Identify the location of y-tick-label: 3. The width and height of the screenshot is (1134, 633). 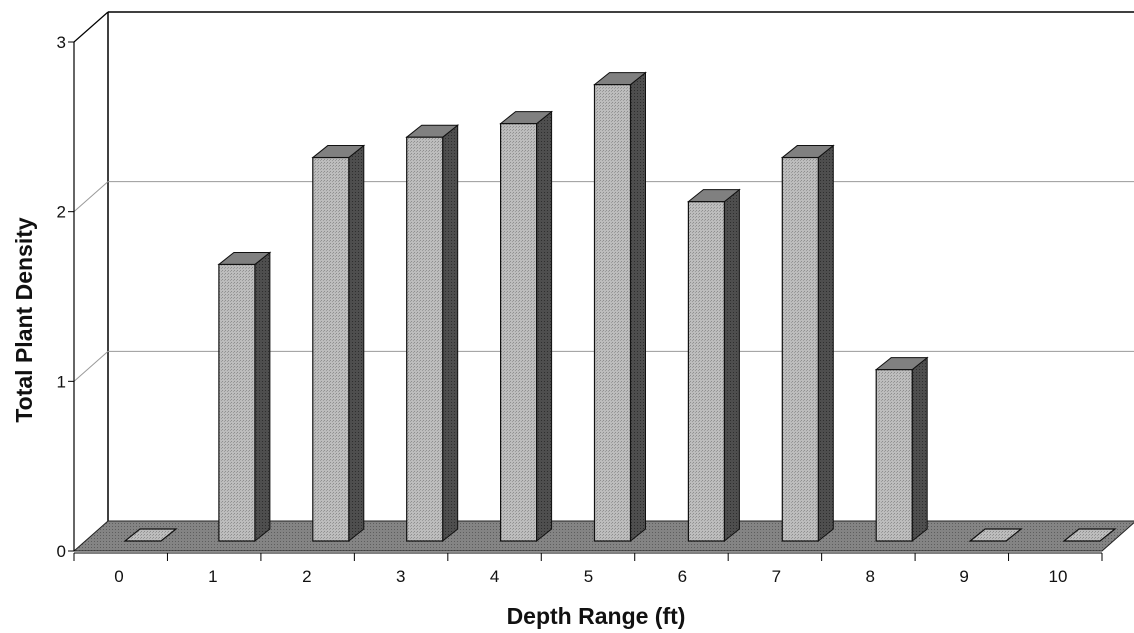
(61, 42).